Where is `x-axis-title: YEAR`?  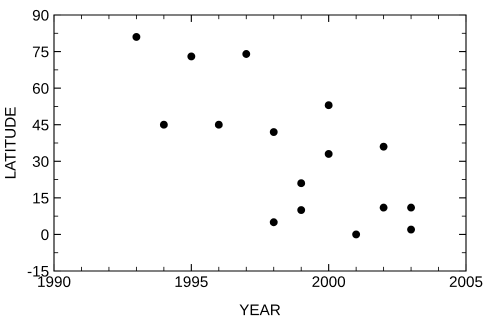 x-axis-title: YEAR is located at coordinates (260, 310).